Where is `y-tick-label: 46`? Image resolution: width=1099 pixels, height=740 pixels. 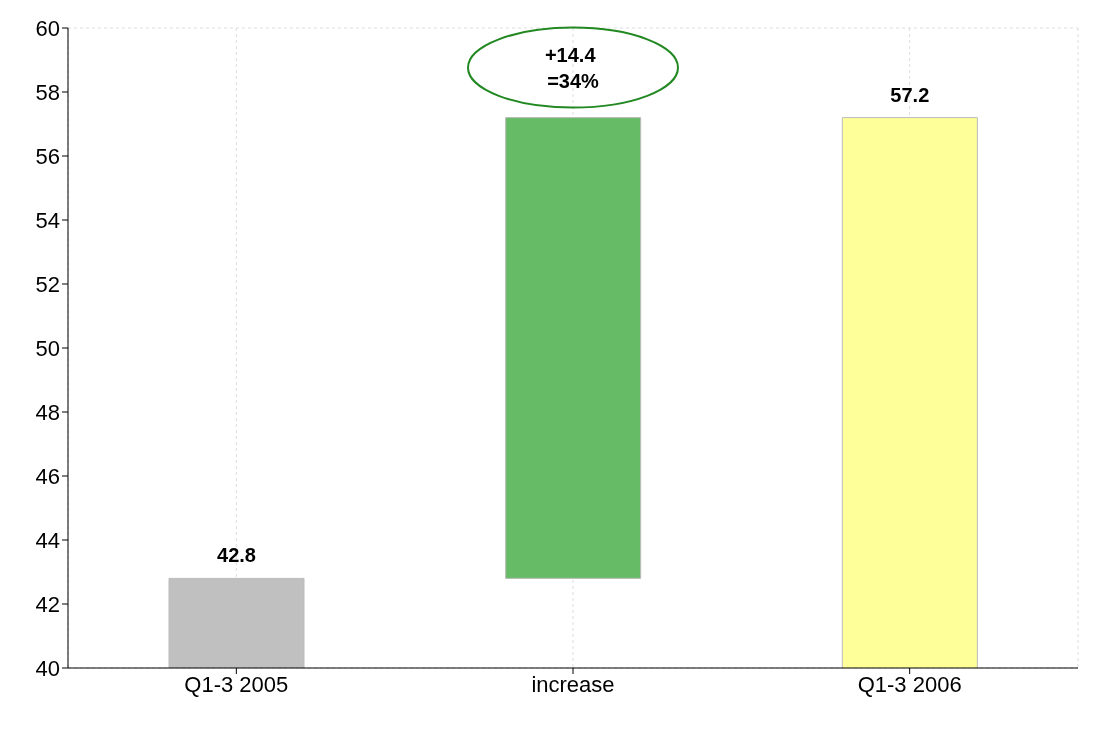
y-tick-label: 46 is located at coordinates (47, 476).